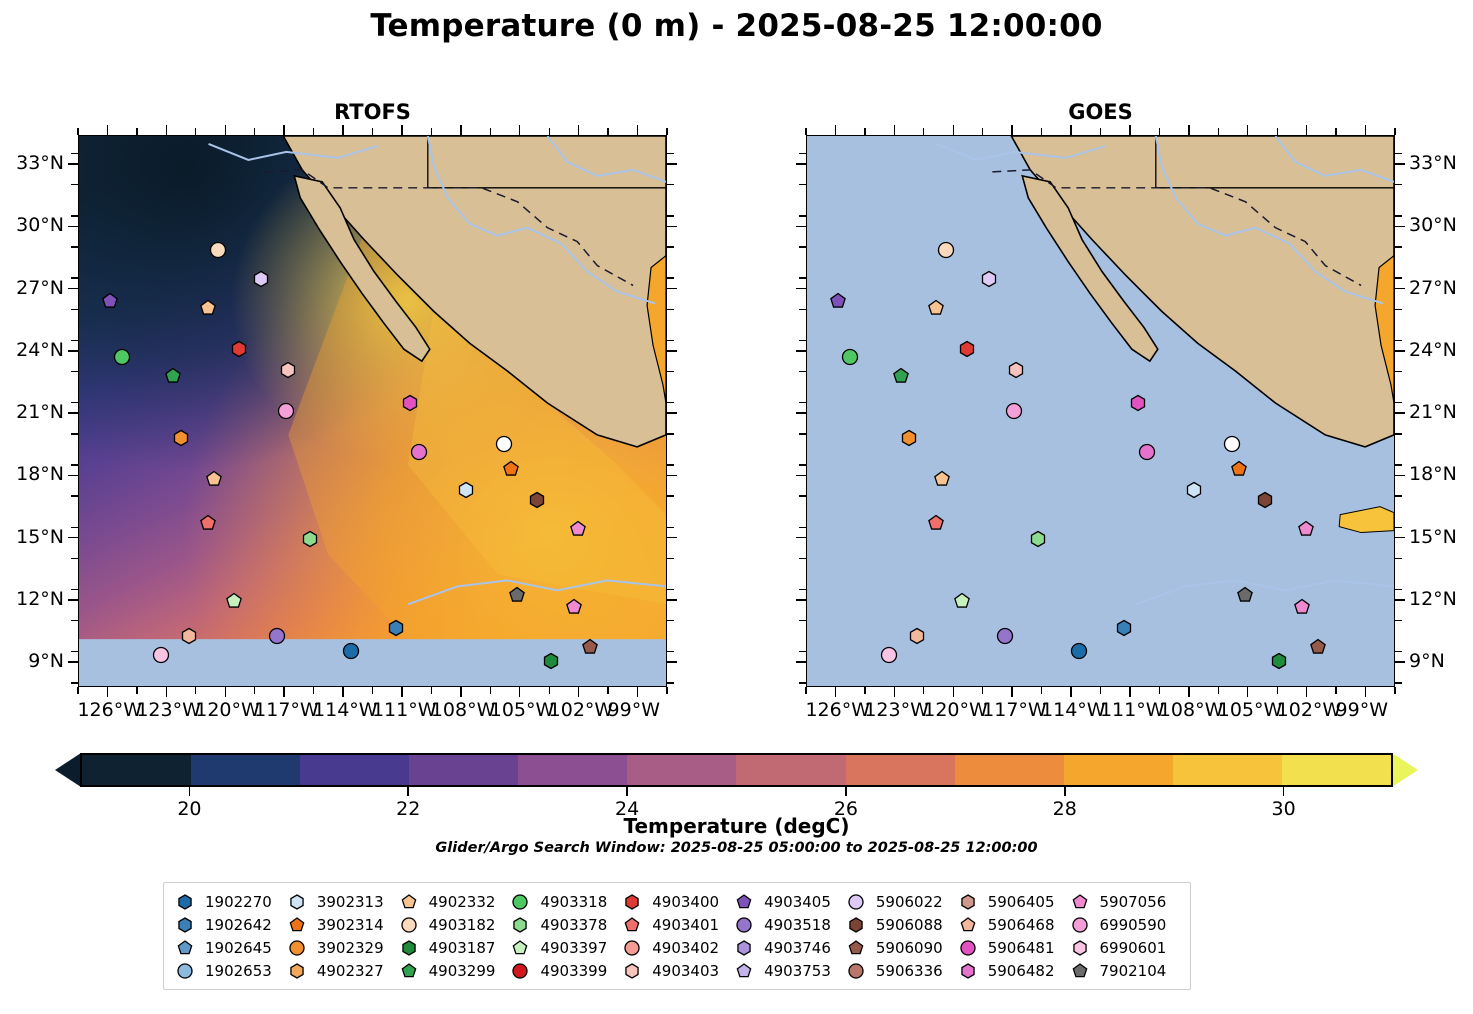 The width and height of the screenshot is (1473, 1014). Describe the element at coordinates (1125, 901) in the screenshot. I see `legend-item: 5907056` at that location.